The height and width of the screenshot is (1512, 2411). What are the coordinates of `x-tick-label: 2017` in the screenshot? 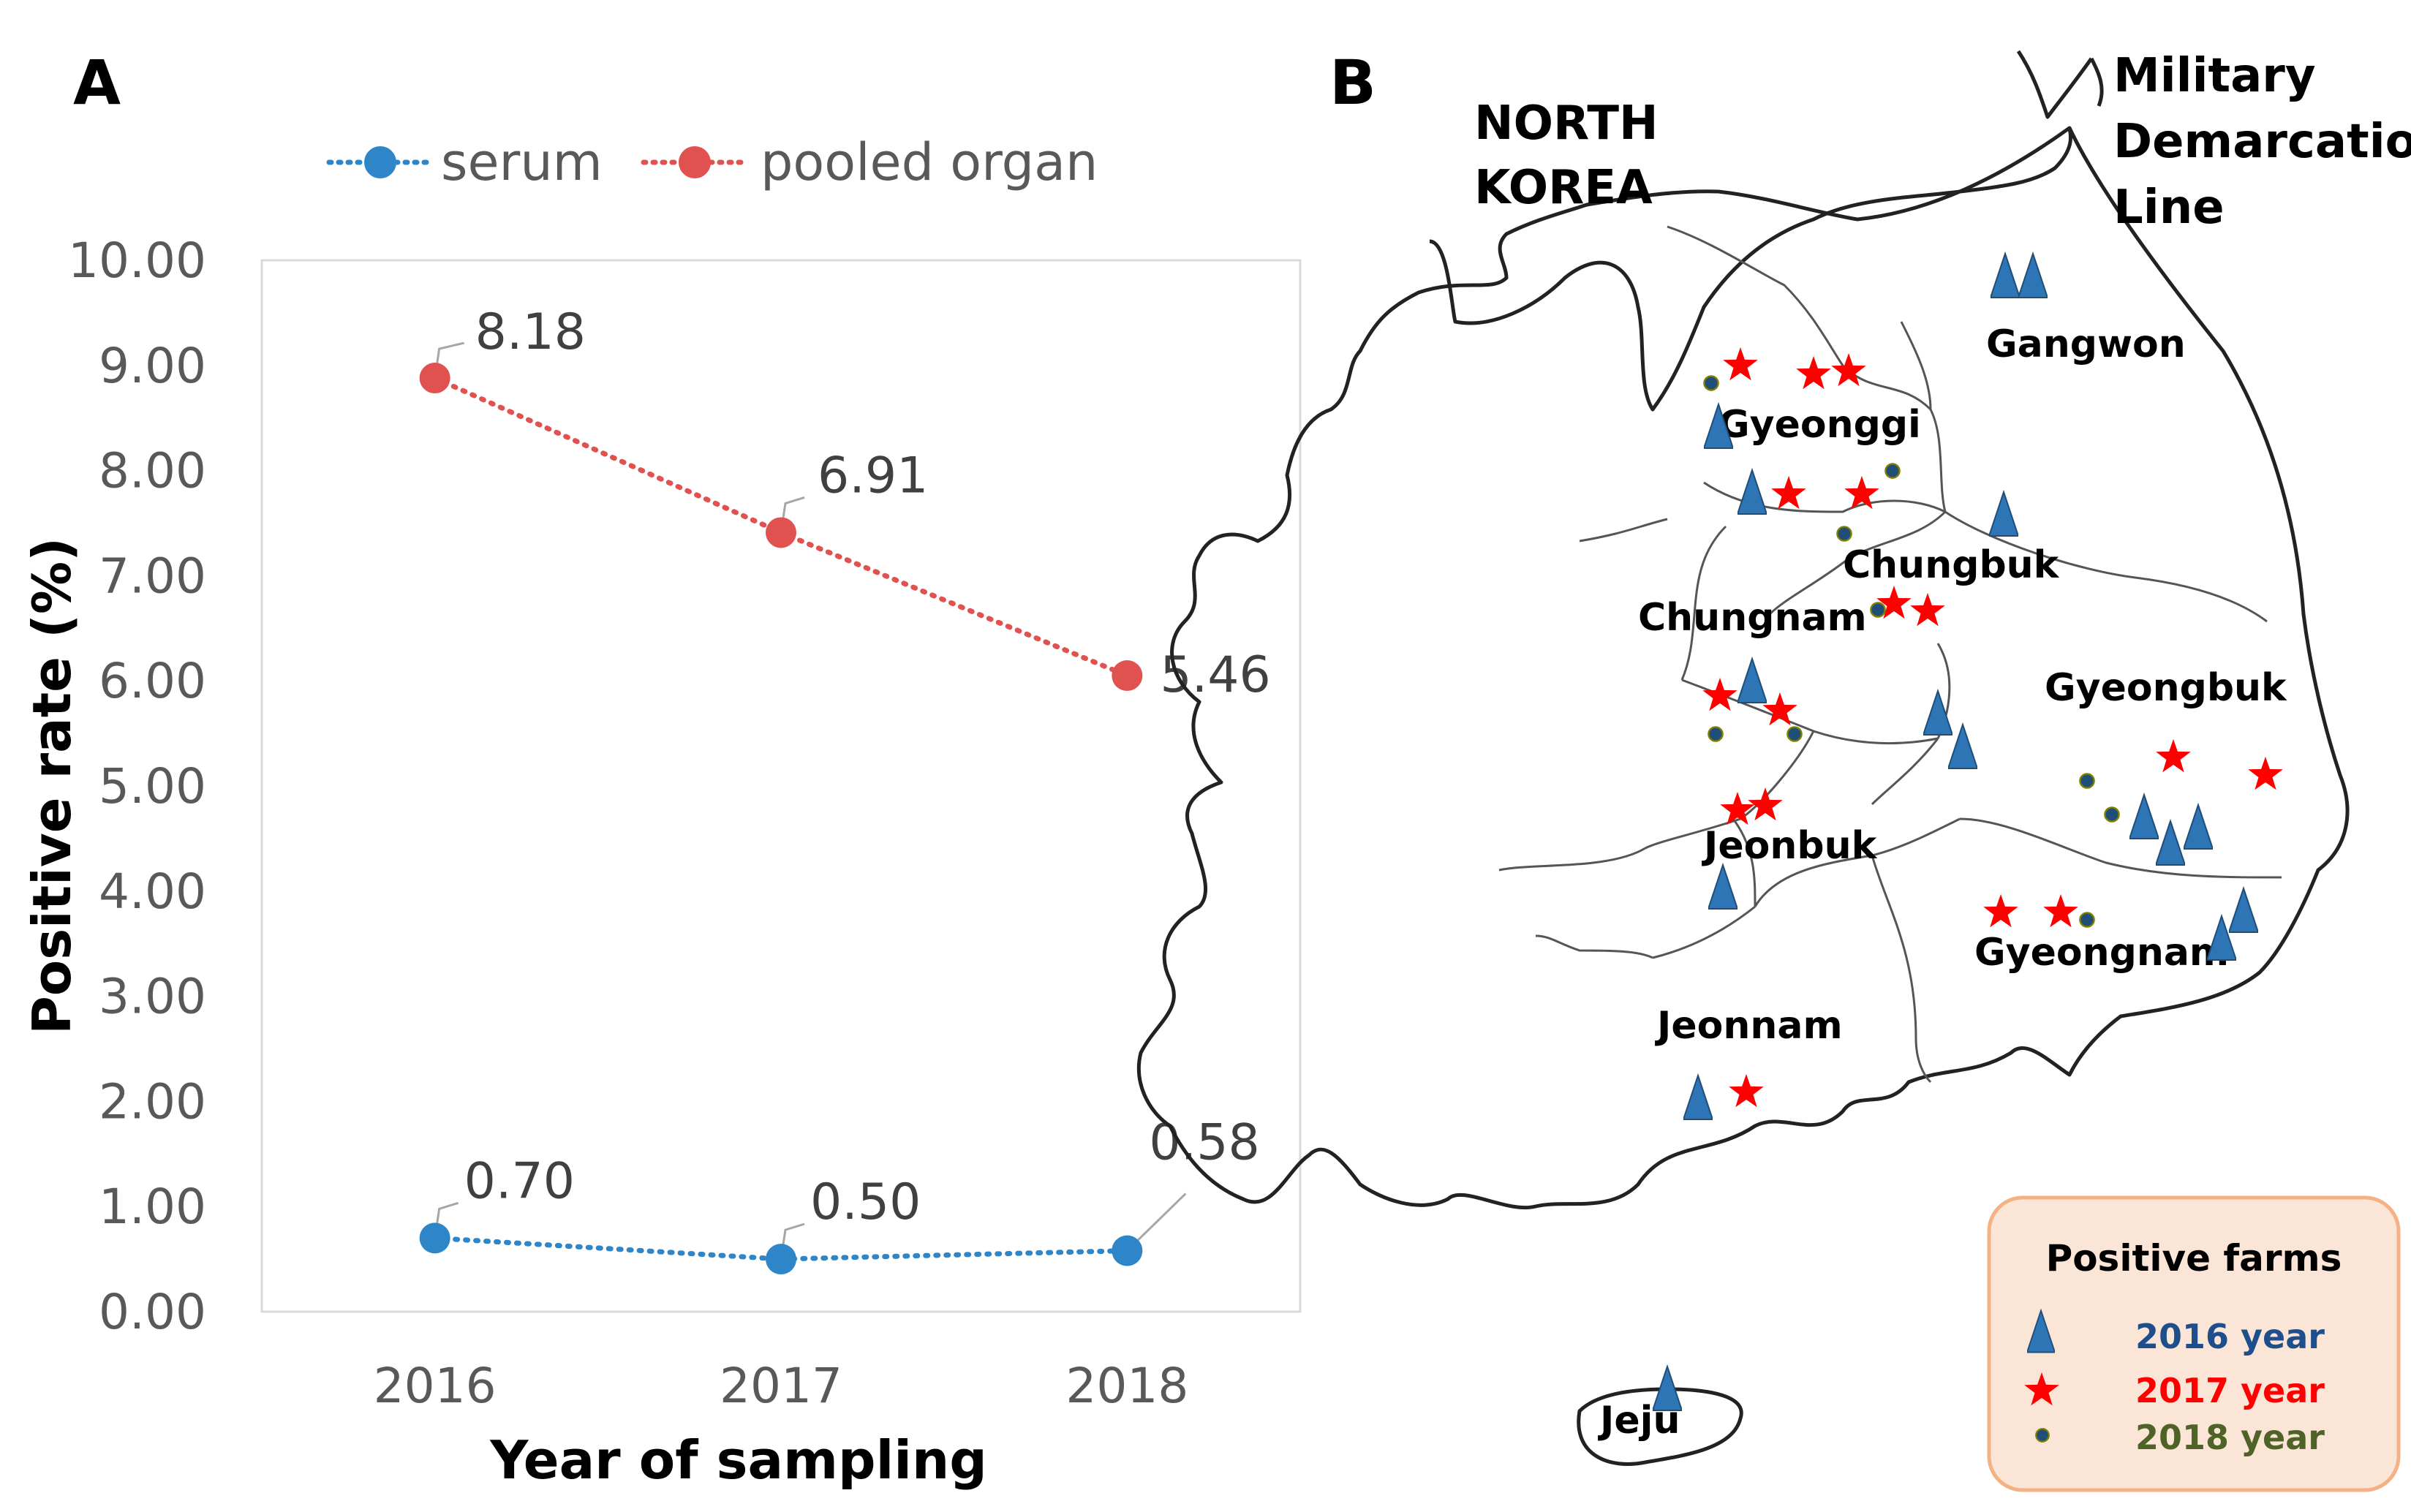 It's located at (781, 1386).